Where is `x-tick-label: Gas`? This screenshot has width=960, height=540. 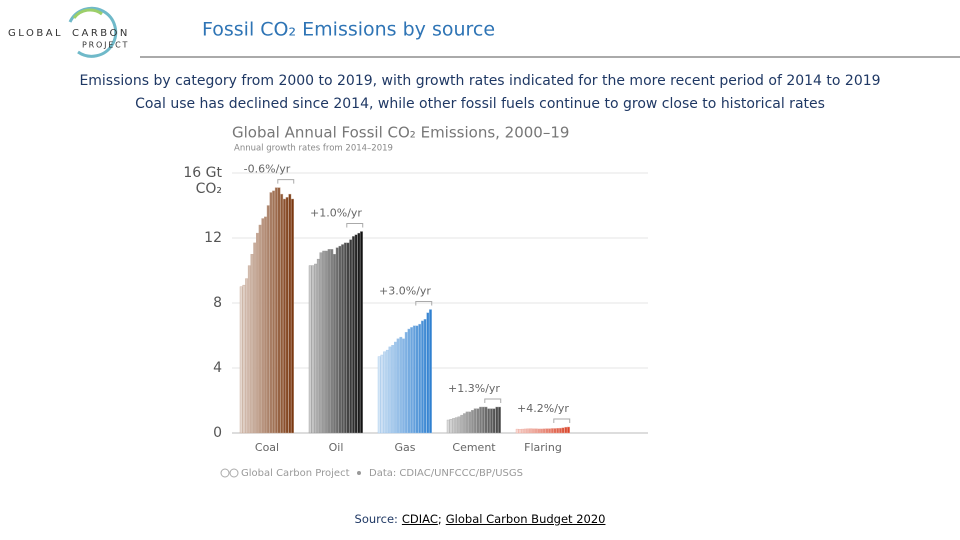
x-tick-label: Gas is located at coordinates (405, 447).